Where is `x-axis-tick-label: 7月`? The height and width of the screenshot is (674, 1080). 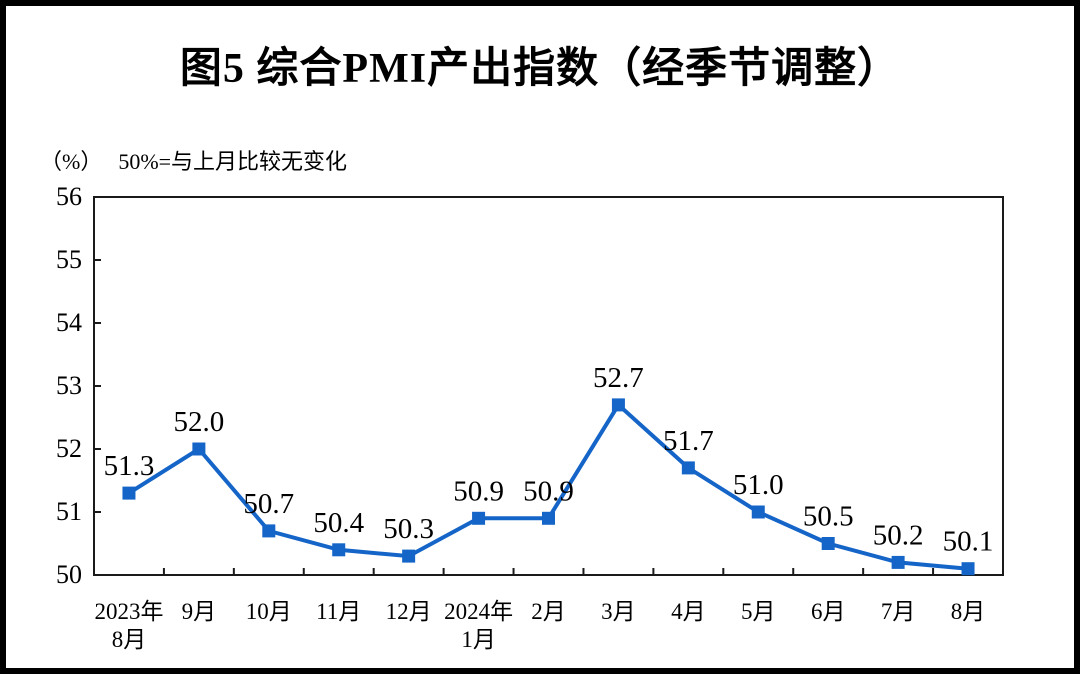
x-axis-tick-label: 7月 is located at coordinates (898, 611).